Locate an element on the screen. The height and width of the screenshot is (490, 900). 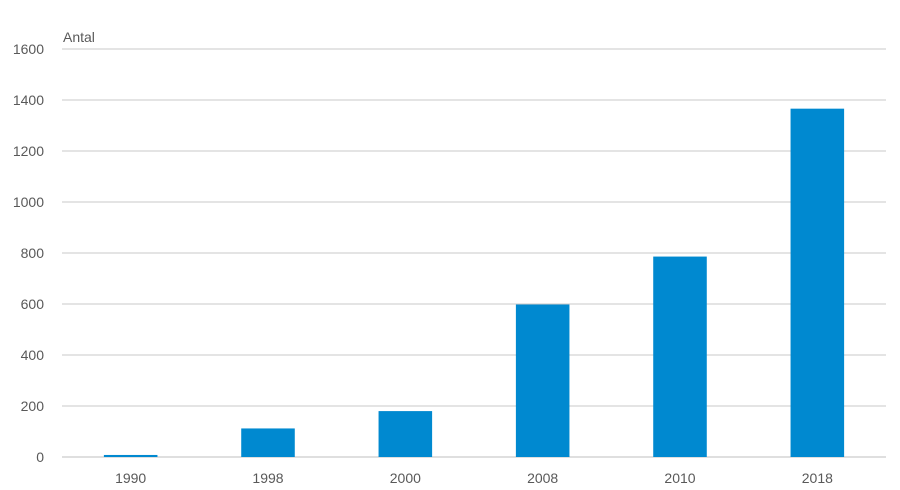
bar-2010 is located at coordinates (680, 356).